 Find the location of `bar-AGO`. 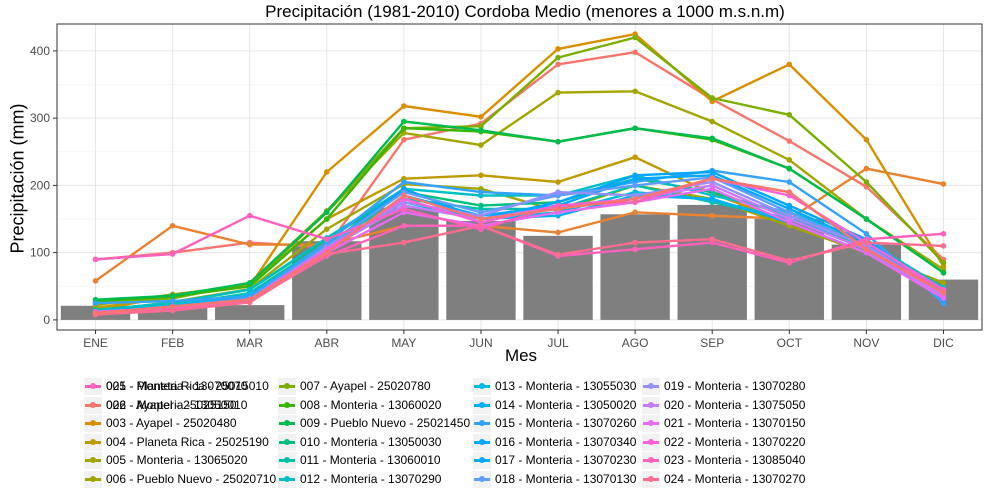

bar-AGO is located at coordinates (635, 267).